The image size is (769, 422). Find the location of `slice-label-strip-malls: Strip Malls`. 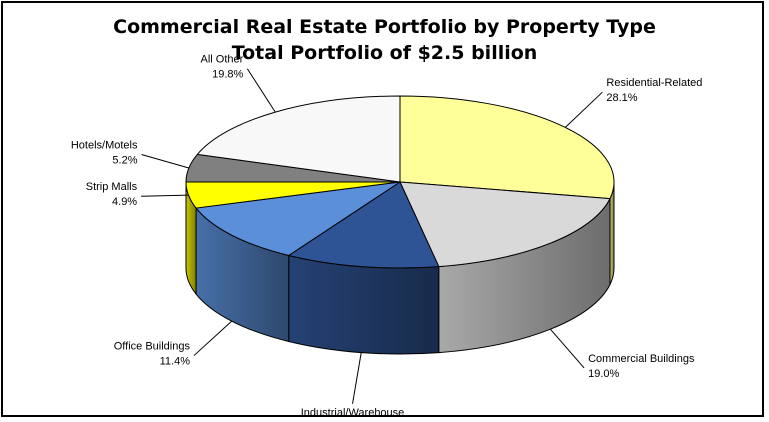

slice-label-strip-malls: Strip Malls is located at coordinates (112, 187).